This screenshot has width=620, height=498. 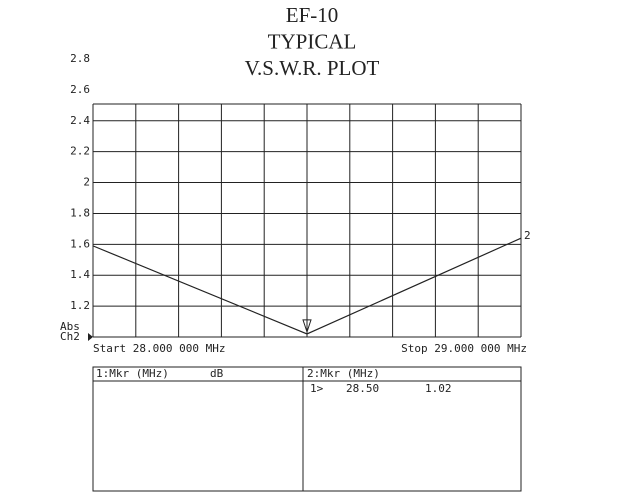 I want to click on y-tick-label: 2.8, so click(x=80, y=58).